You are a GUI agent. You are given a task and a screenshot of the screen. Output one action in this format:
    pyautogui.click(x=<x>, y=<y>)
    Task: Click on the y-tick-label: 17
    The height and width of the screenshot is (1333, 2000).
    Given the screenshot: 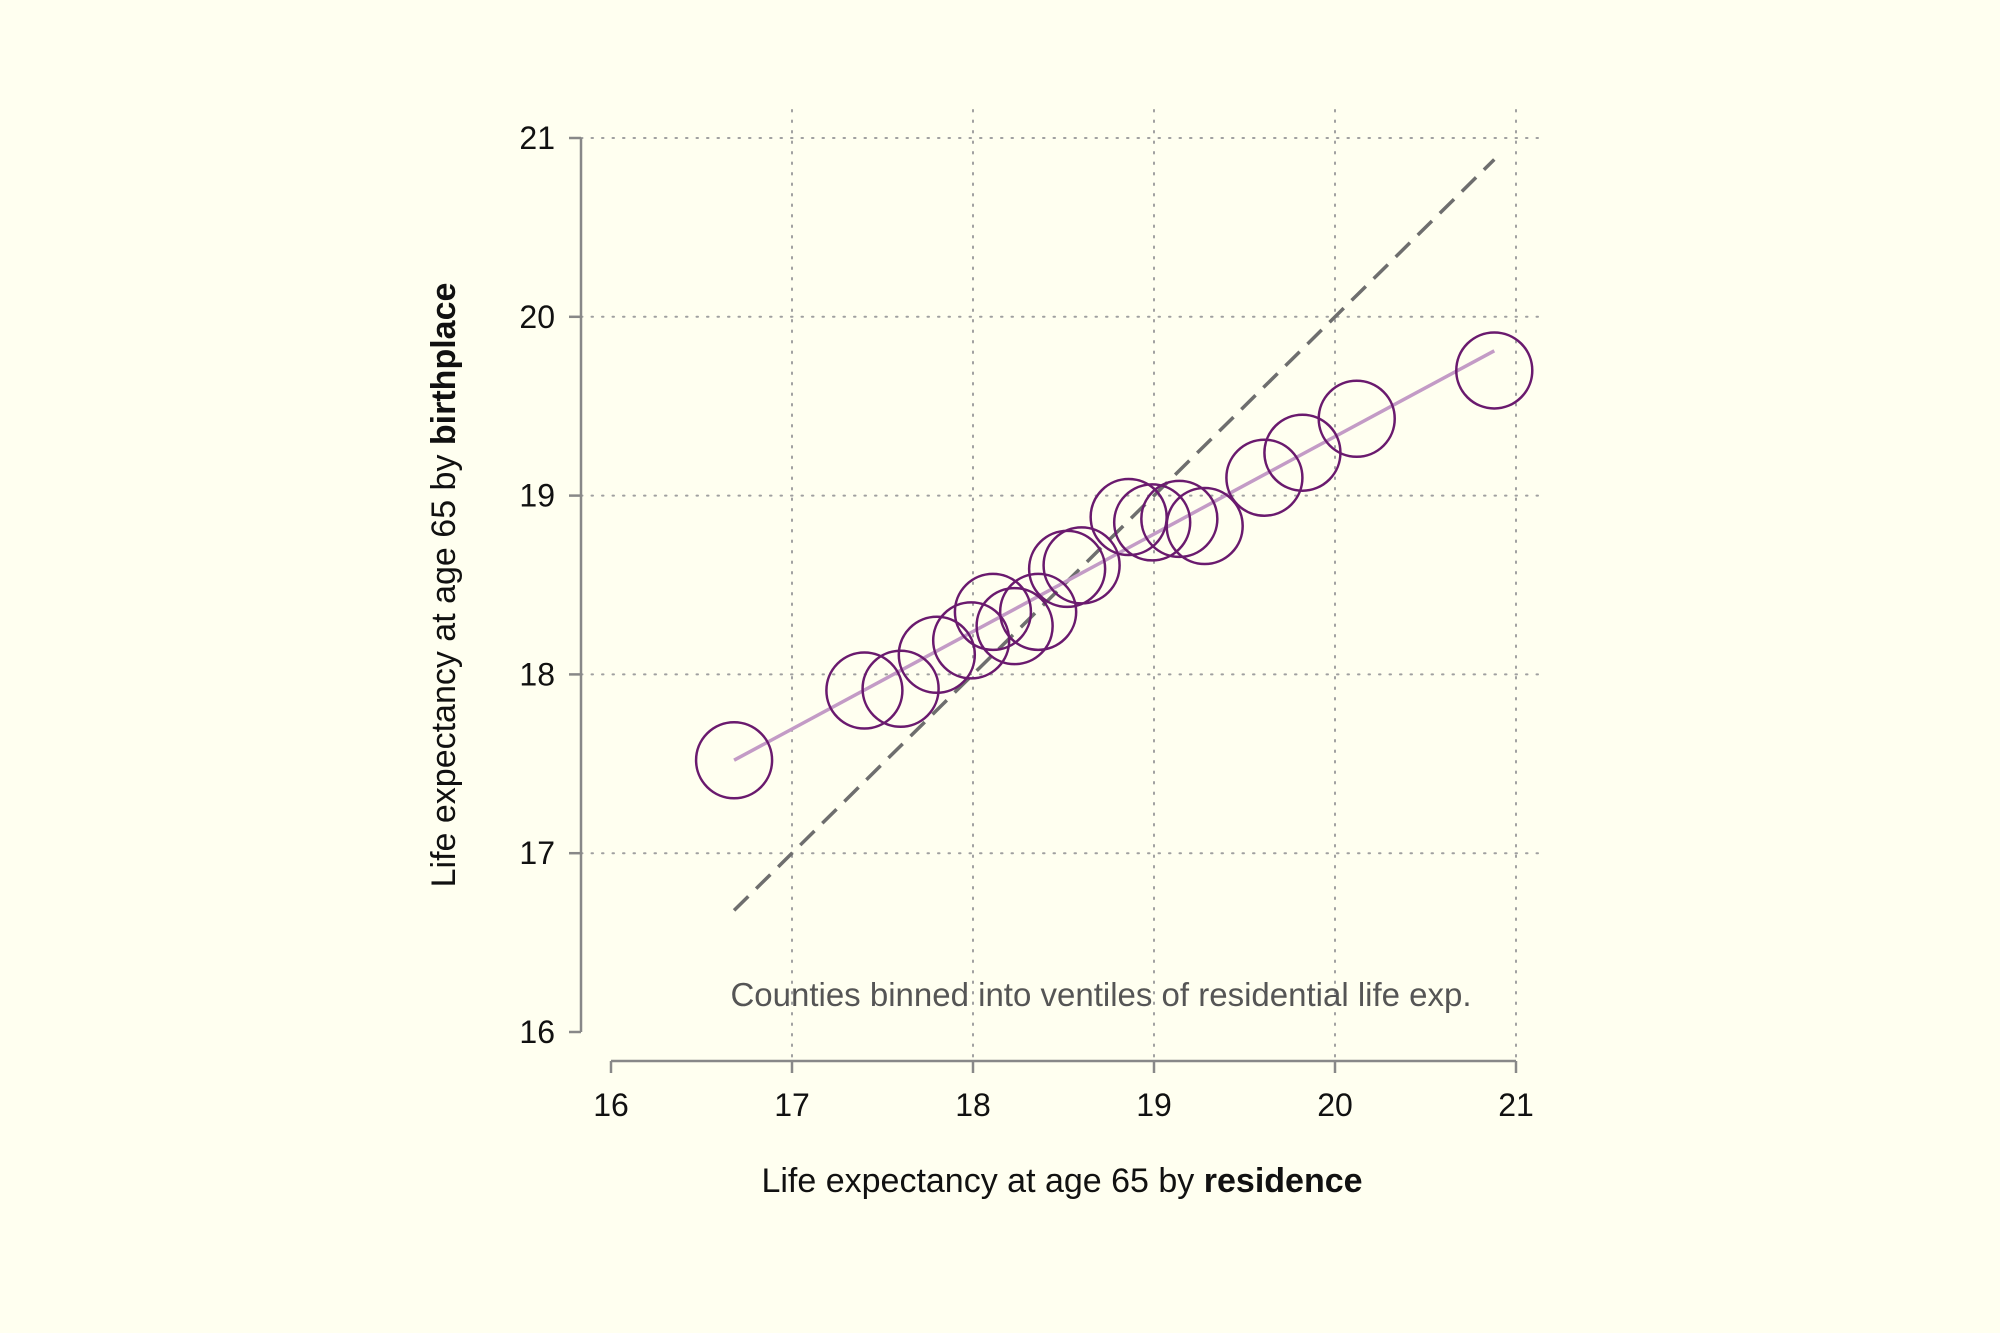 What is the action you would take?
    pyautogui.click(x=537, y=853)
    